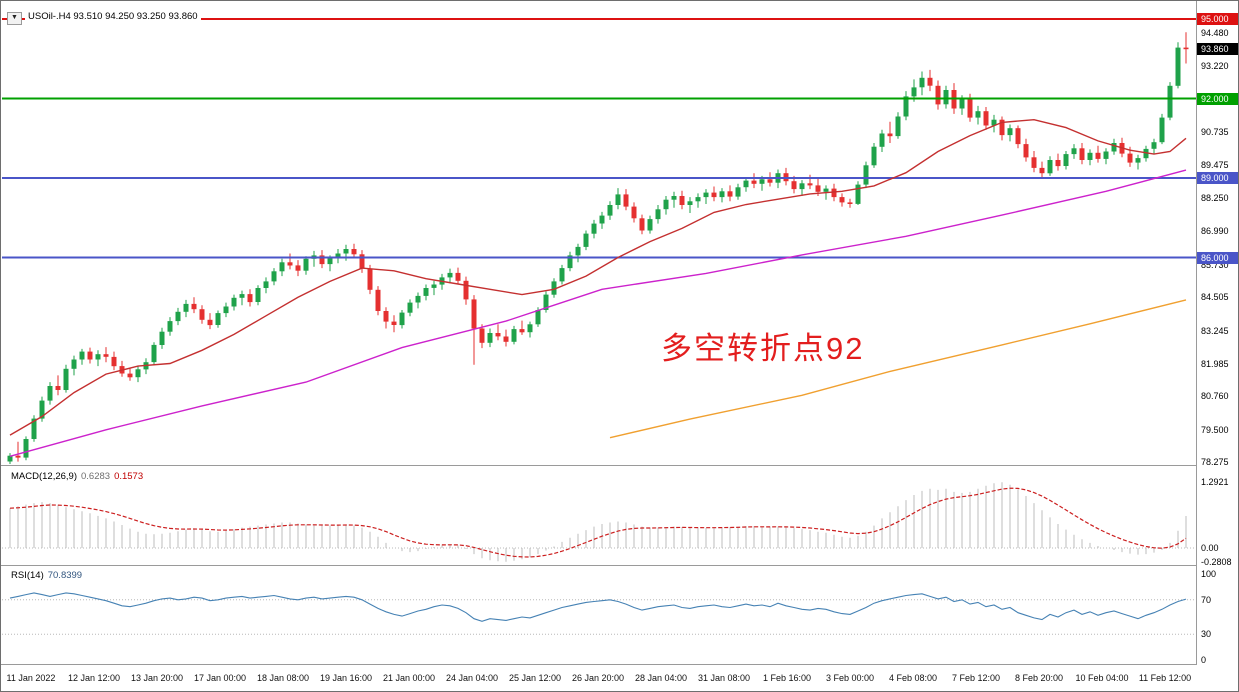 This screenshot has height=692, width=1239. Describe the element at coordinates (1215, 33) in the screenshot. I see `price-tick-label: 94.480` at that location.